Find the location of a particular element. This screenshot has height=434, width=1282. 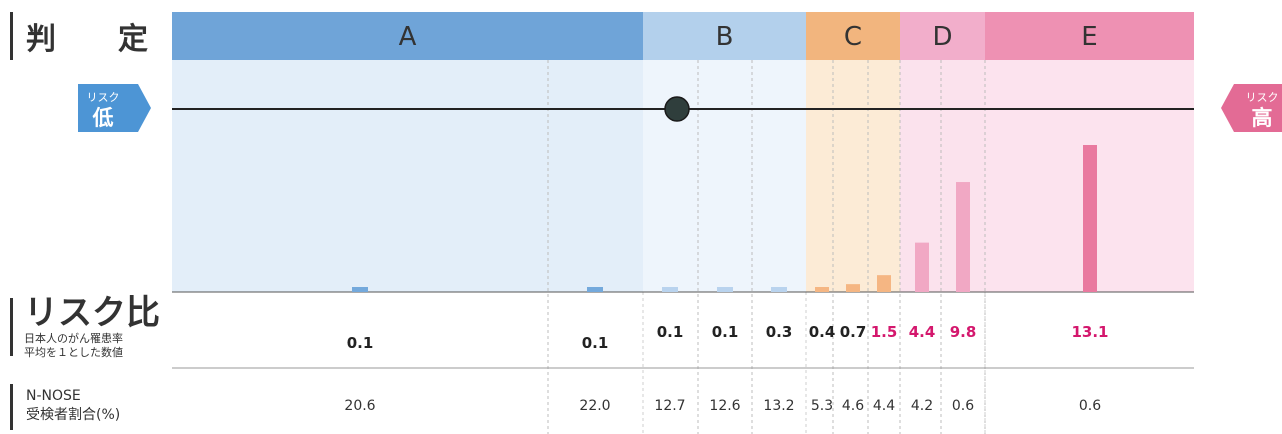

zone-header-c is located at coordinates (853, 36).